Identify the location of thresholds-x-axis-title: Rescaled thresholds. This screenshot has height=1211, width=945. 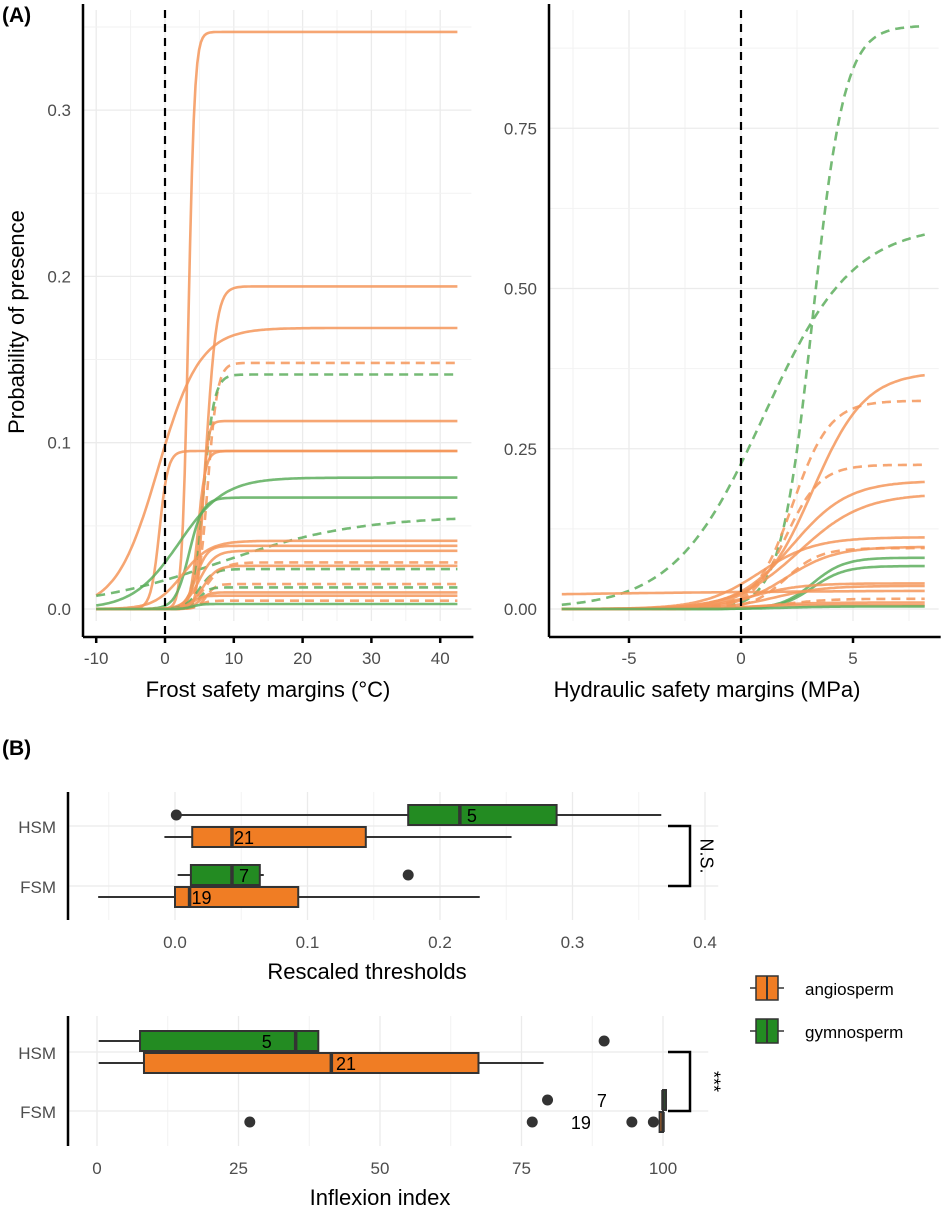
(366, 971).